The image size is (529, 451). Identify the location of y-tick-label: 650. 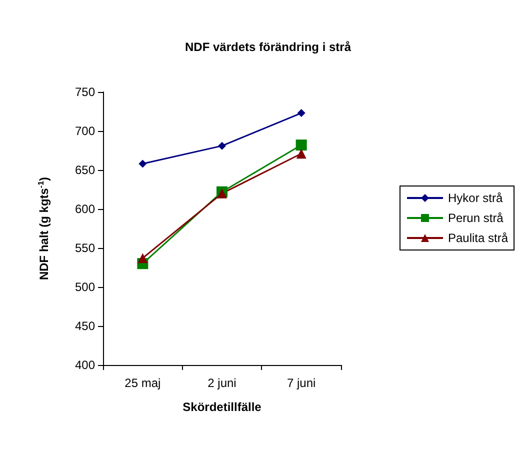
(85, 170).